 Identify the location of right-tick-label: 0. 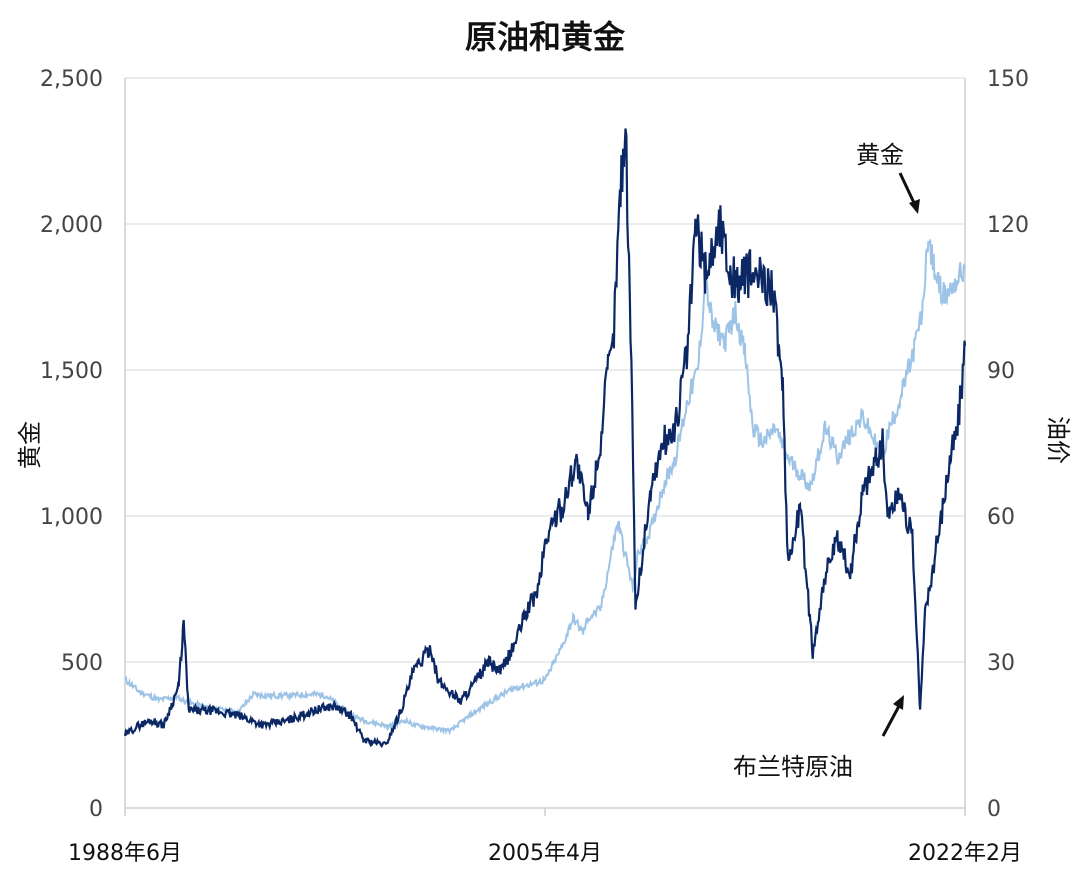
(994, 809).